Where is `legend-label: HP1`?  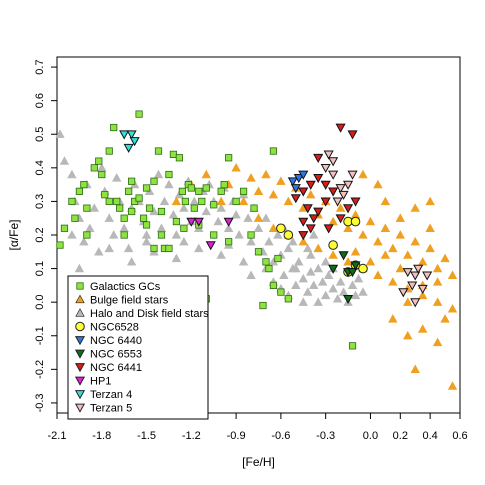
legend-label: HP1 is located at coordinates (100, 382).